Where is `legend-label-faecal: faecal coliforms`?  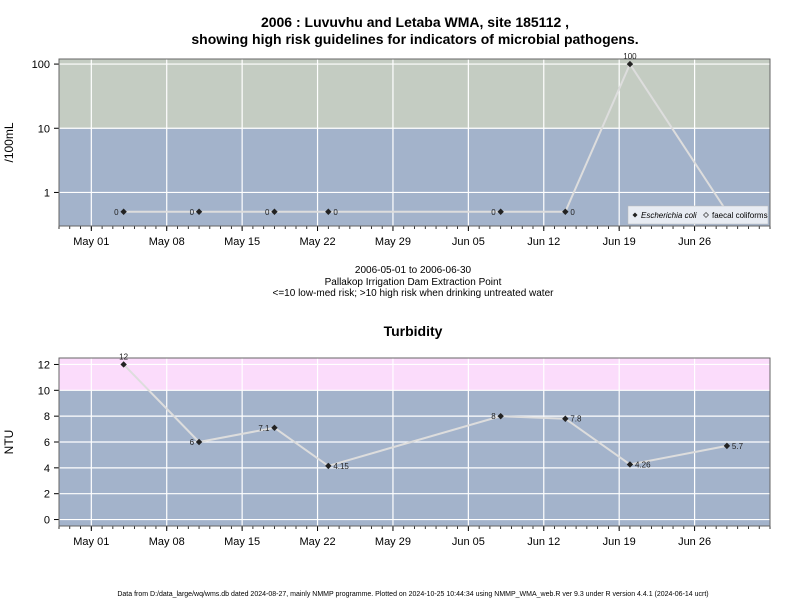
legend-label-faecal: faecal coliforms is located at coordinates (740, 215).